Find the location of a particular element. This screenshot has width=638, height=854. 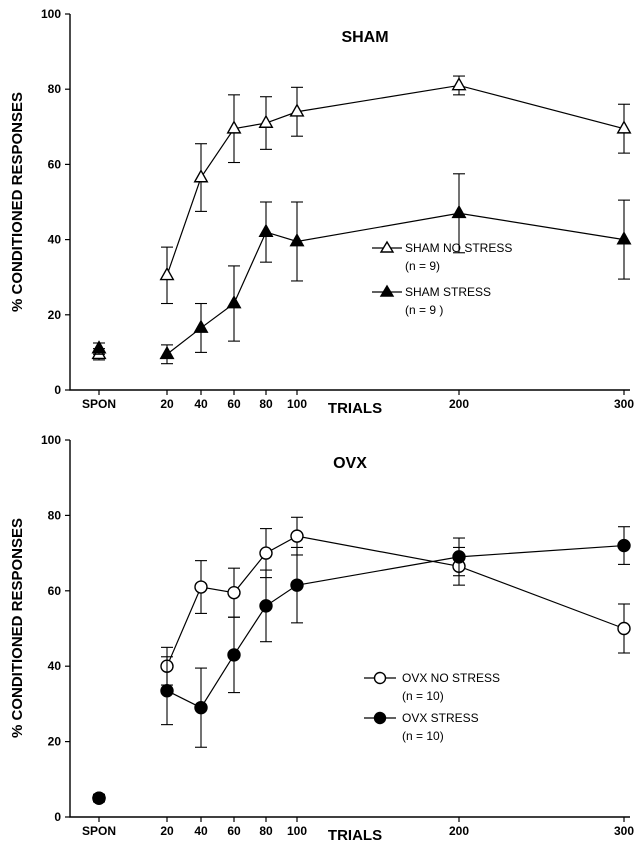

series-ovx-no-stress-line is located at coordinates (395, 601).